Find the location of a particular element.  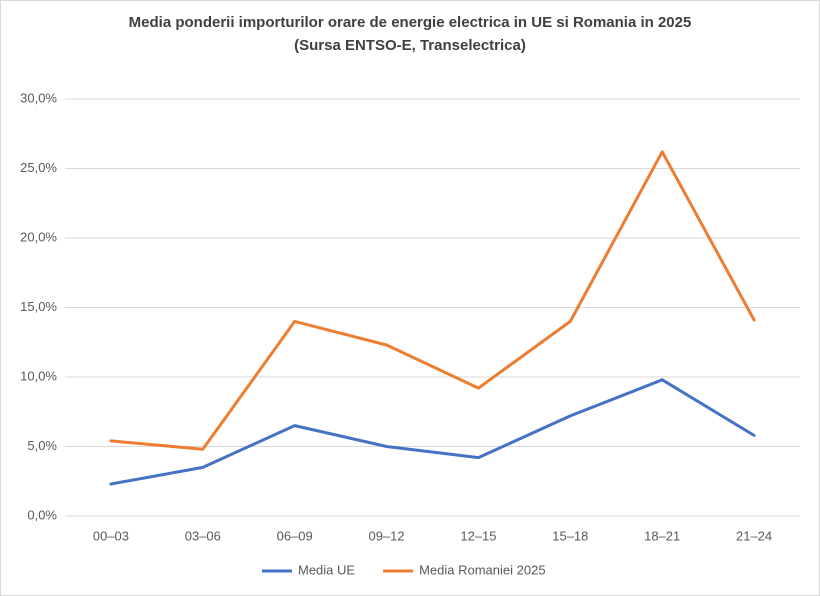

y-tick-label: 0,0% is located at coordinates (42, 514).